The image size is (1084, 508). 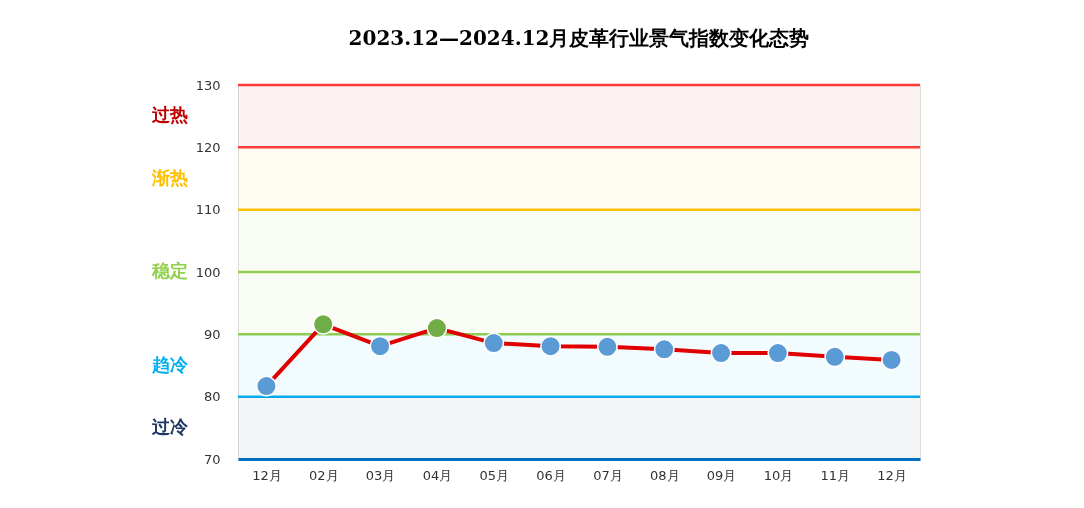 I want to click on x-tick-label: 03月, so click(x=380, y=475).